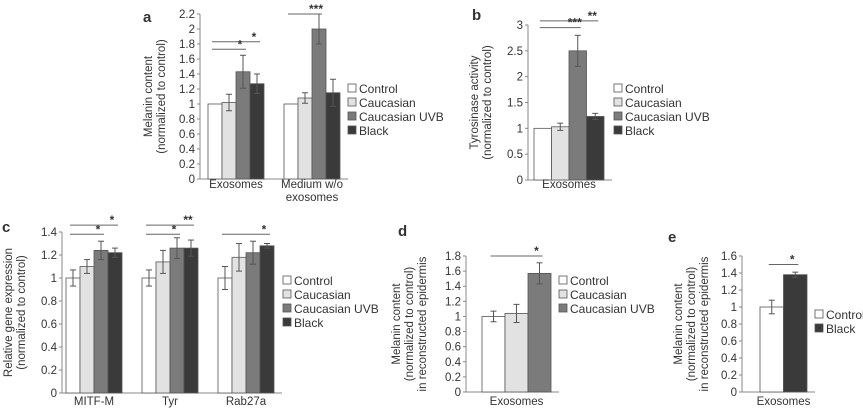 The width and height of the screenshot is (863, 412). What do you see at coordinates (246, 402) in the screenshot?
I see `x-tick-label: Rab27a` at bounding box center [246, 402].